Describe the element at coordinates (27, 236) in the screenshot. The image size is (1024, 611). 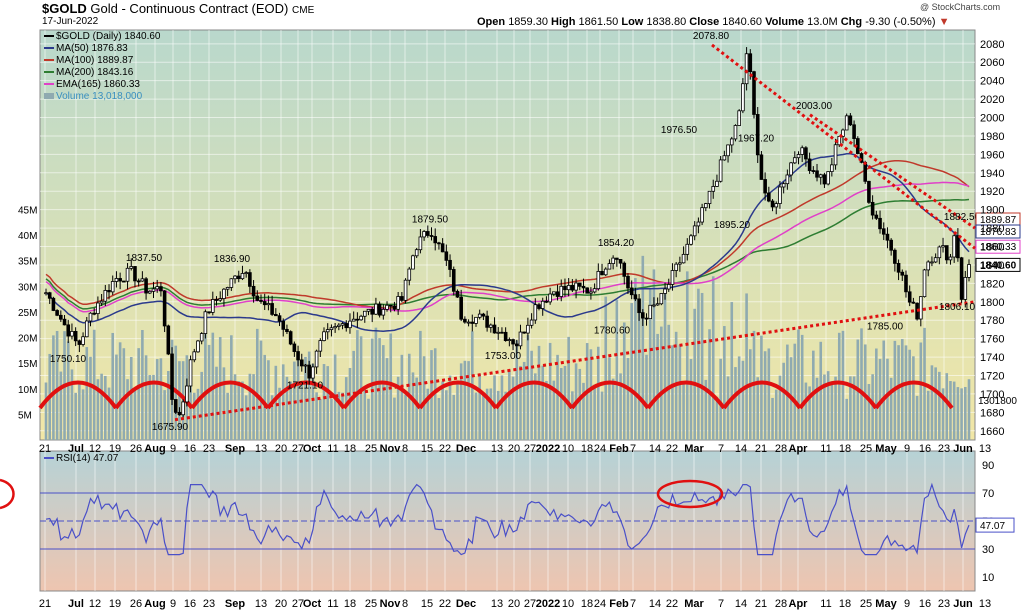
I see `volume-tick-label: 40M` at that location.